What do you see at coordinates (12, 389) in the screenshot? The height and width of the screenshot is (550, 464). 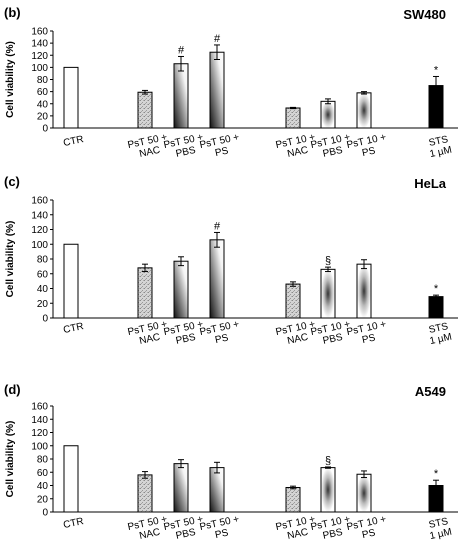 I see `panel-label: (d)` at bounding box center [12, 389].